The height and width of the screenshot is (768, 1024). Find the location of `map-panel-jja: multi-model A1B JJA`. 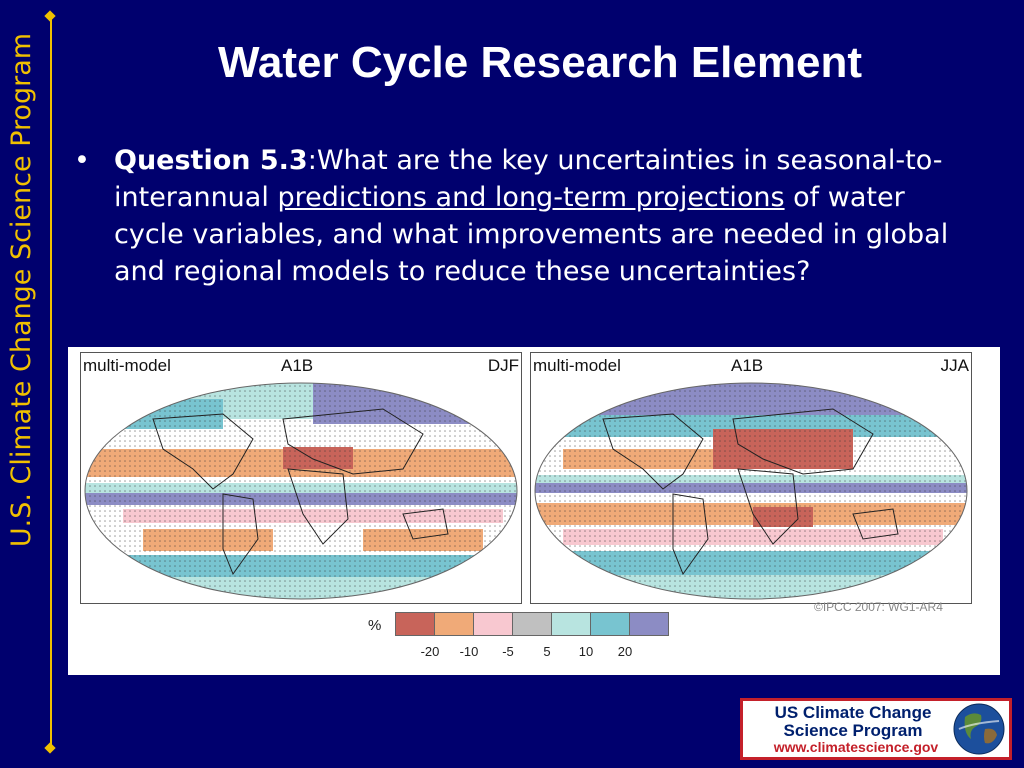

map-panel-jja: multi-model A1B JJA is located at coordinates (751, 478).